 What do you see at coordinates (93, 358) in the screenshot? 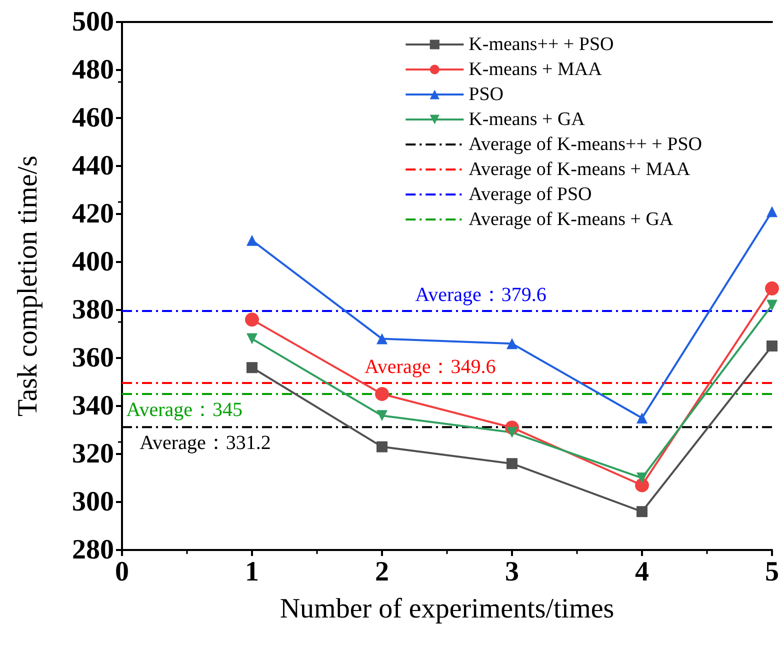
I see `y-tick-label: 360` at bounding box center [93, 358].